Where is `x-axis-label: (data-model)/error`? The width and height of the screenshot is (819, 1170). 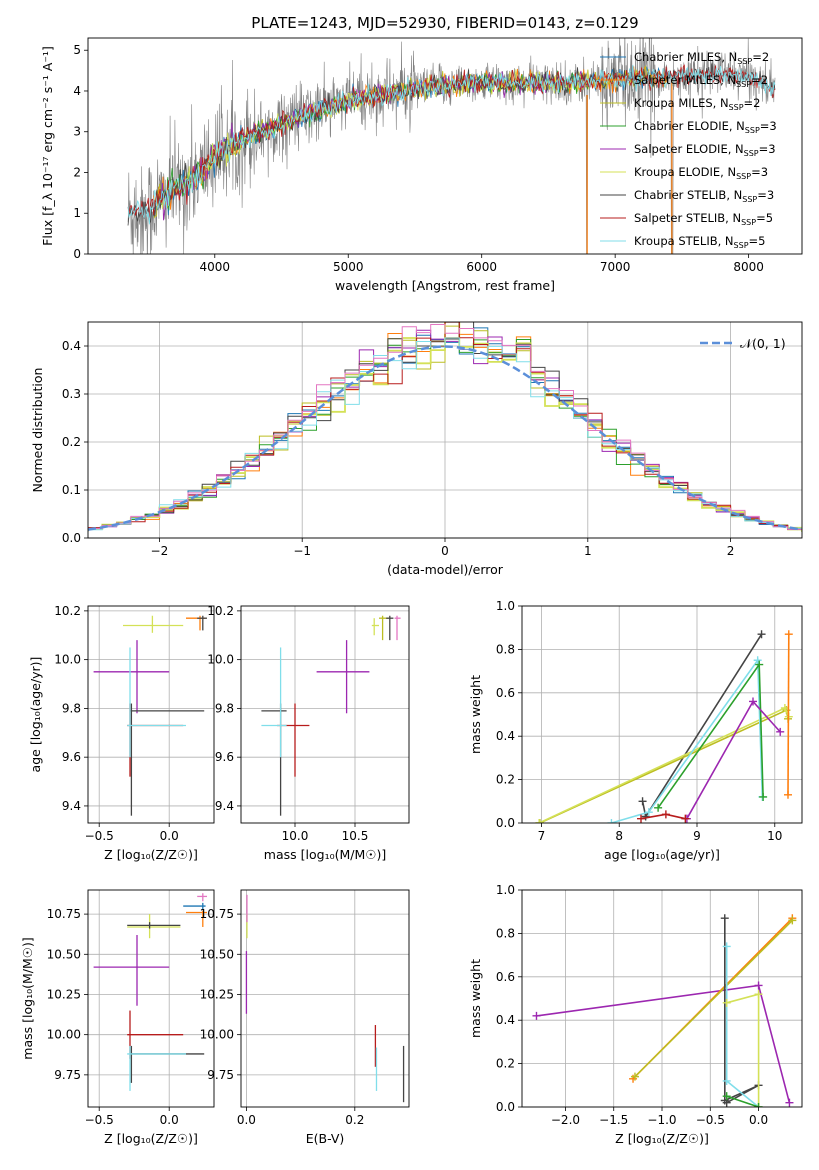 x-axis-label: (data-model)/error is located at coordinates (445, 569).